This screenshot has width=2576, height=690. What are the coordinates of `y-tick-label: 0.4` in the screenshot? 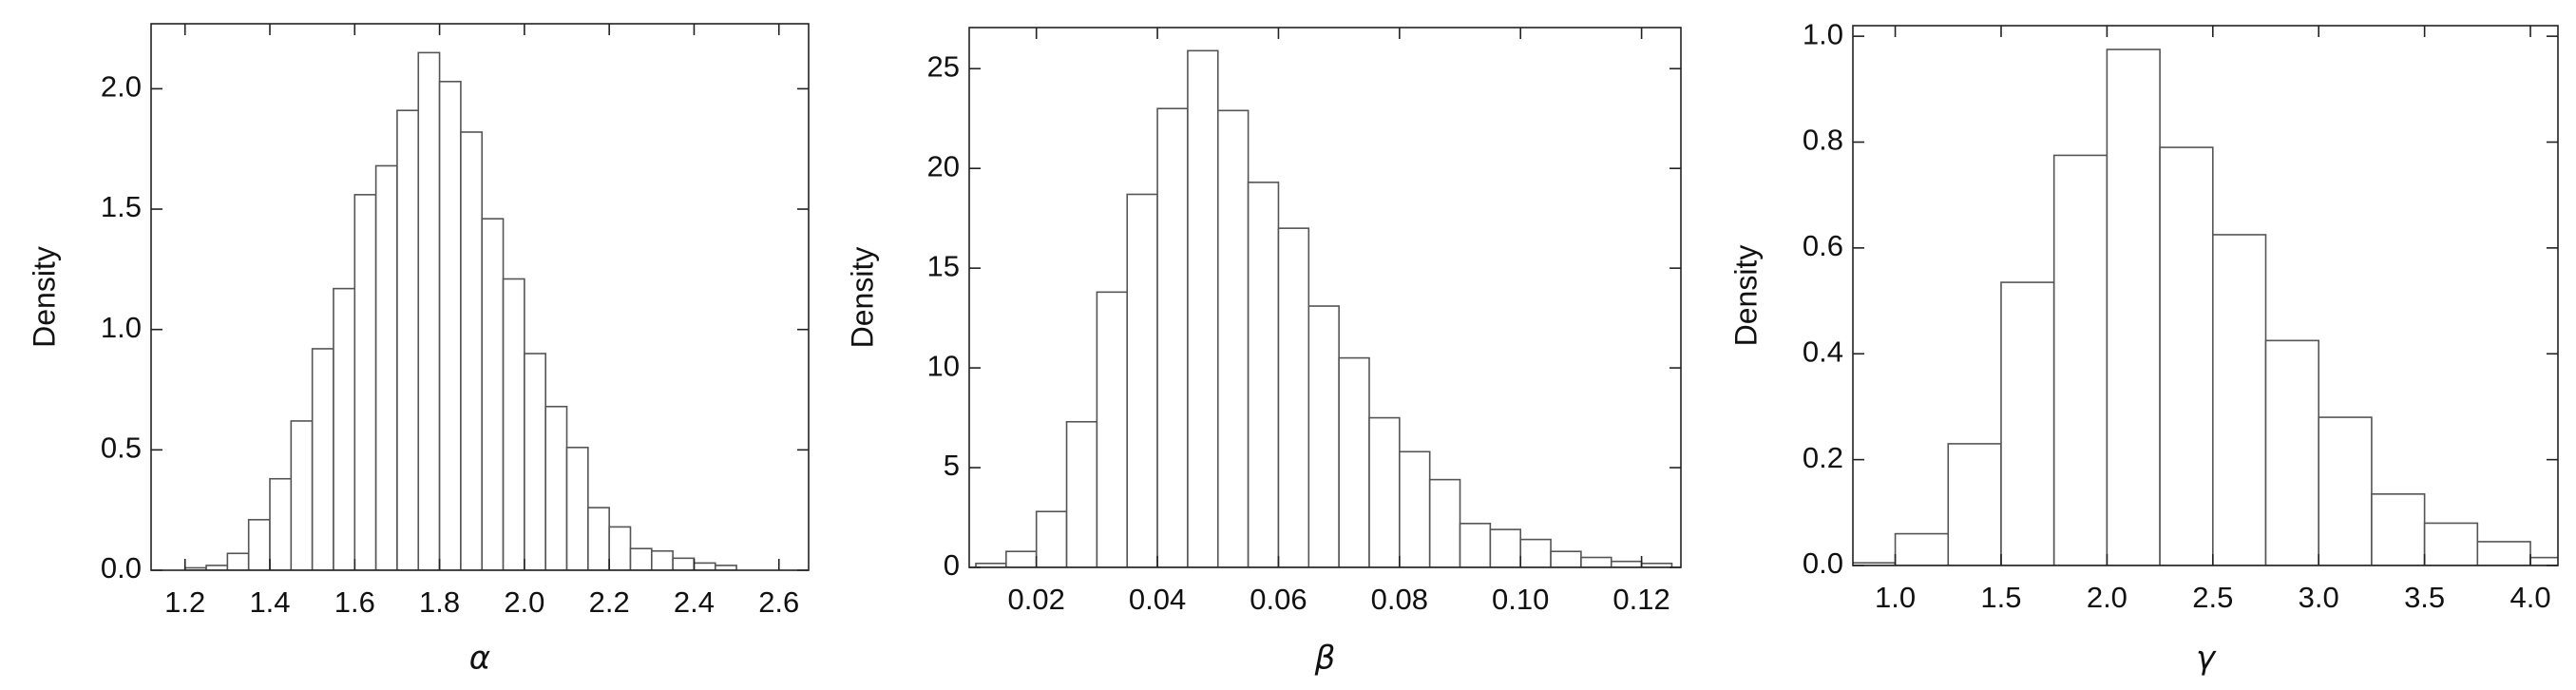 It's located at (1823, 351).